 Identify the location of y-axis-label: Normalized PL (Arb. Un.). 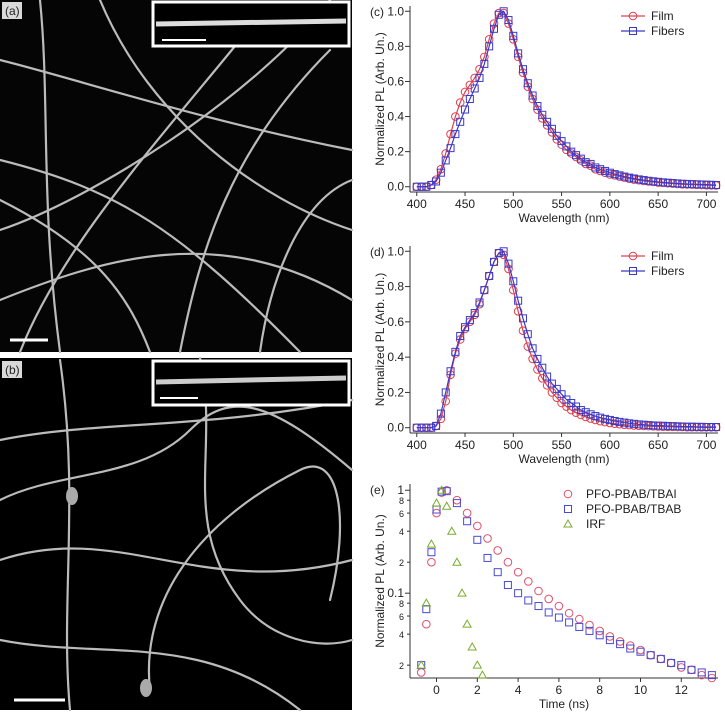
(380, 99).